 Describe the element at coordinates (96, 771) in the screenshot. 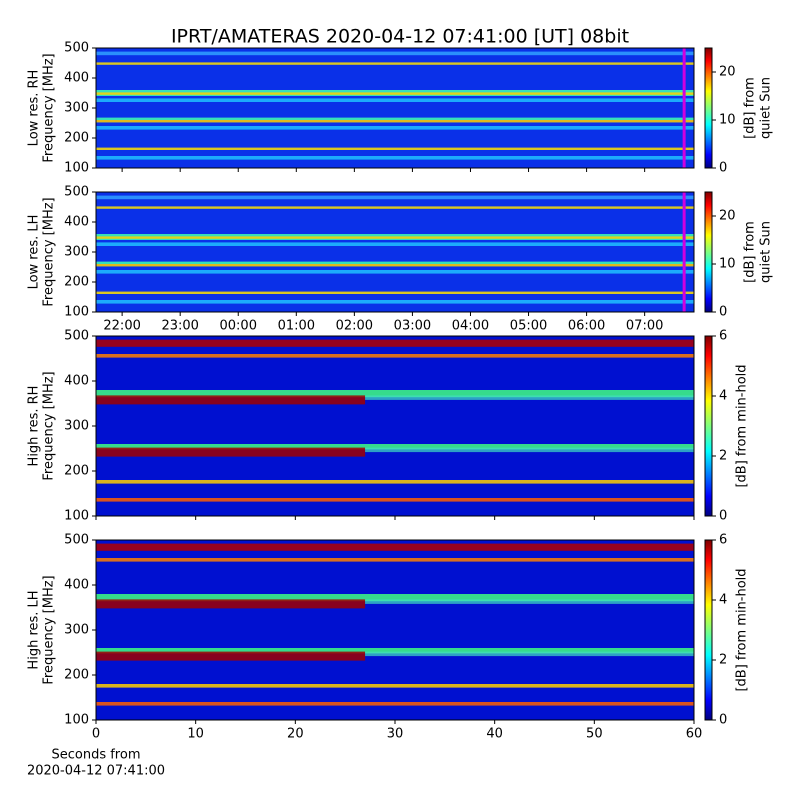

I see `x-axis-label: 2020-04-12 07:41:00` at that location.